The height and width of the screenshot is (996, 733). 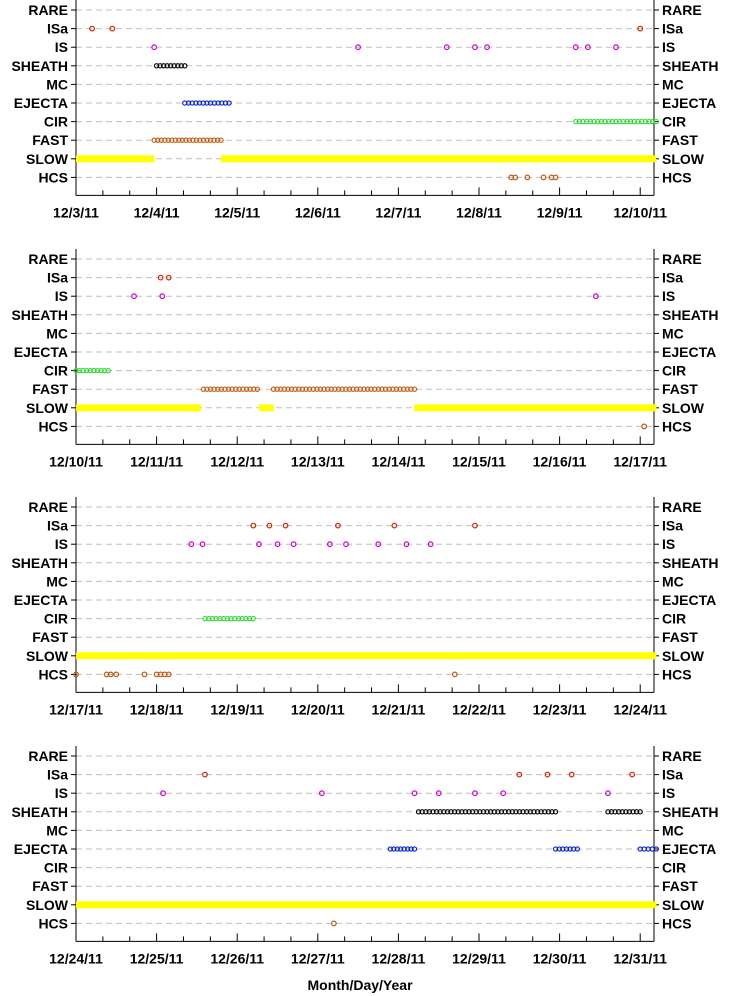 What do you see at coordinates (57, 333) in the screenshot?
I see `category-label-left: MC` at bounding box center [57, 333].